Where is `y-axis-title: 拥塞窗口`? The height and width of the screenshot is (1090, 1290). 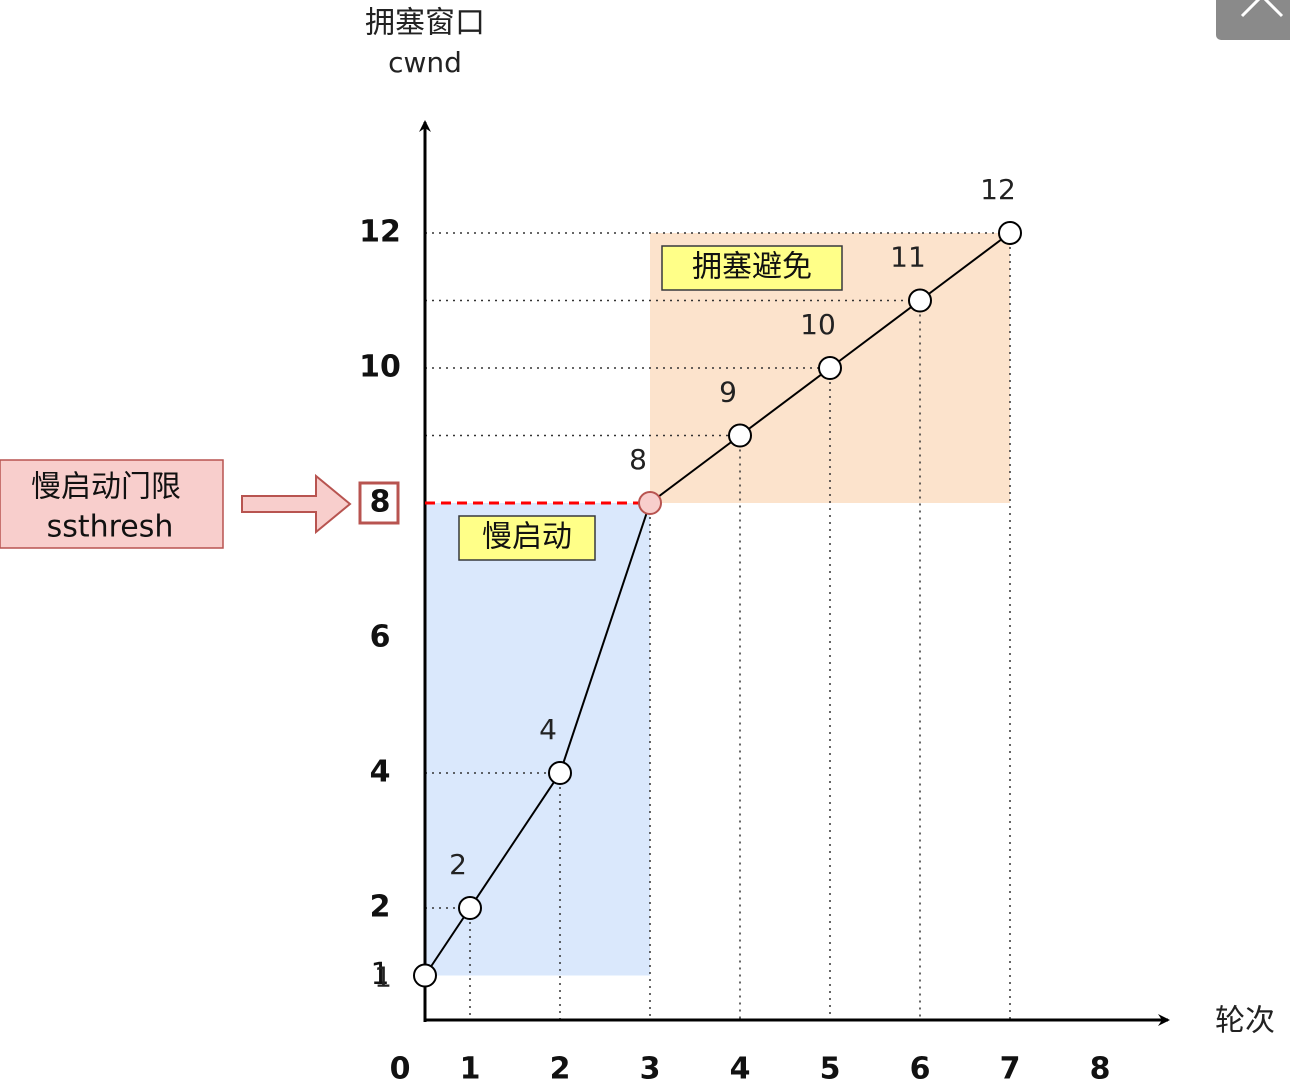 y-axis-title: 拥塞窗口 is located at coordinates (425, 23).